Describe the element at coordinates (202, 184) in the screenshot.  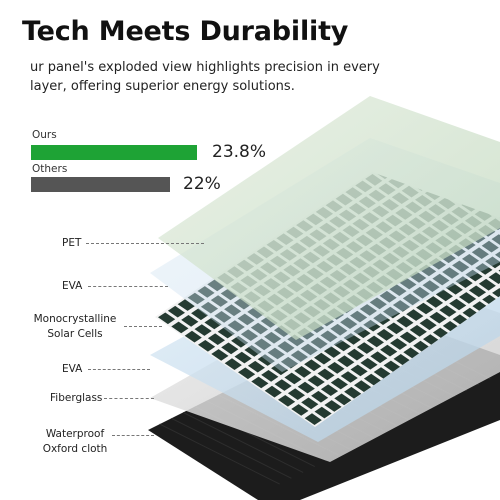
I see `others-value: 22%` at that location.